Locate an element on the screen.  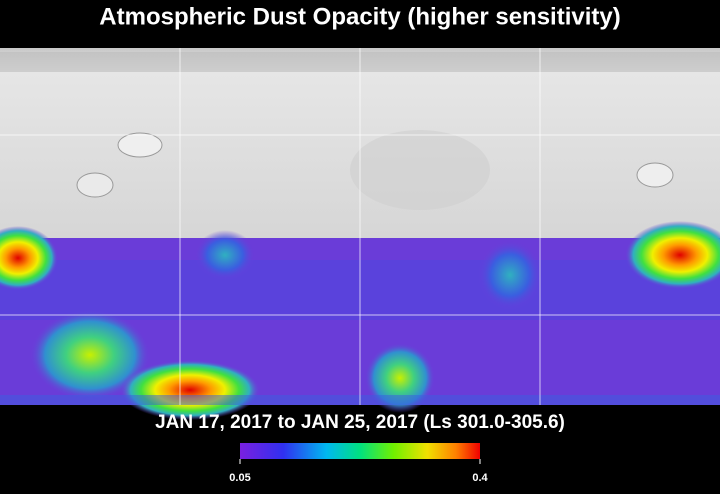
colorbar-label: 0.05 is located at coordinates (239, 478).